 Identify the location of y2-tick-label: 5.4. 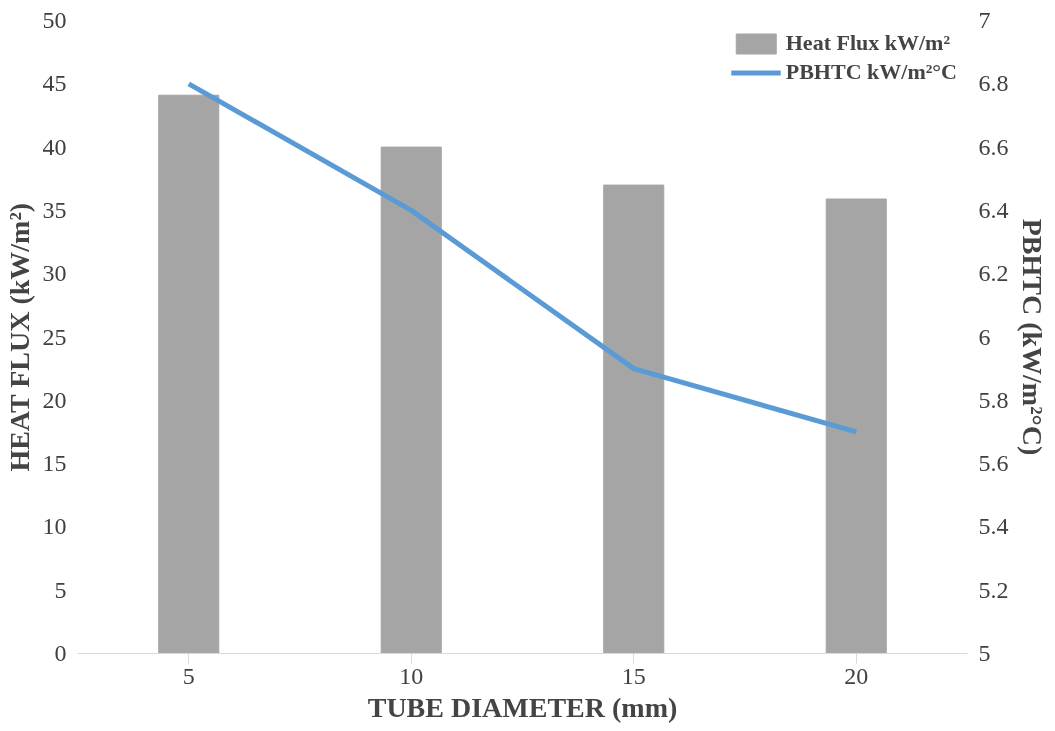
(993, 526).